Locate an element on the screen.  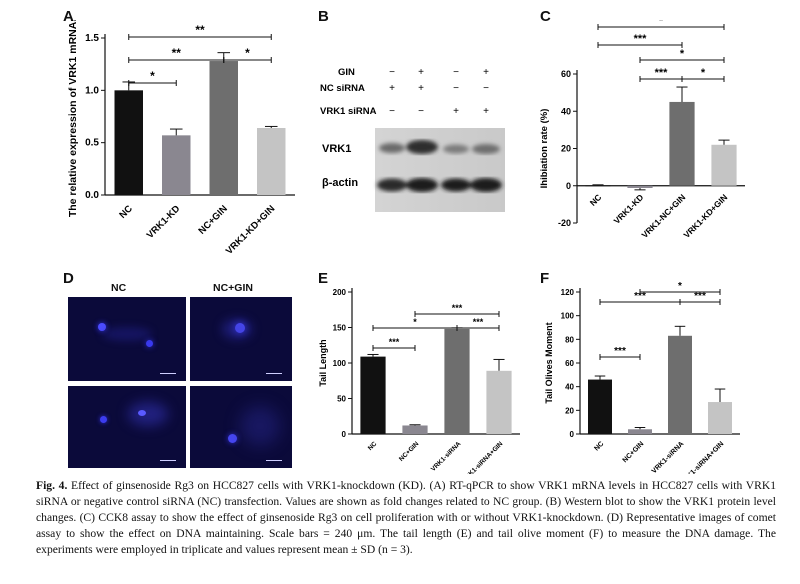
panel-label-d: D is located at coordinates (68, 278).